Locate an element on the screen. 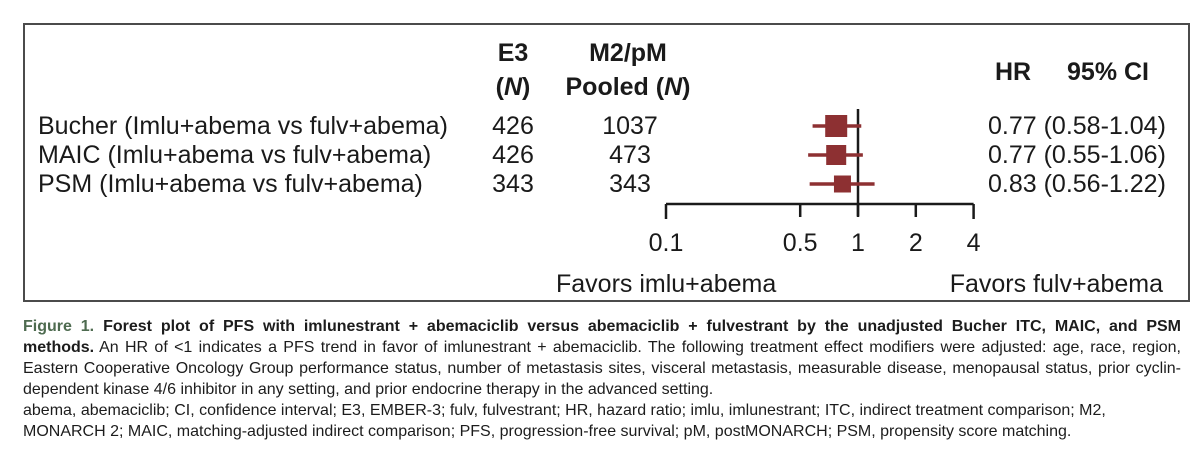  row-e3-n: 343 is located at coordinates (513, 184).